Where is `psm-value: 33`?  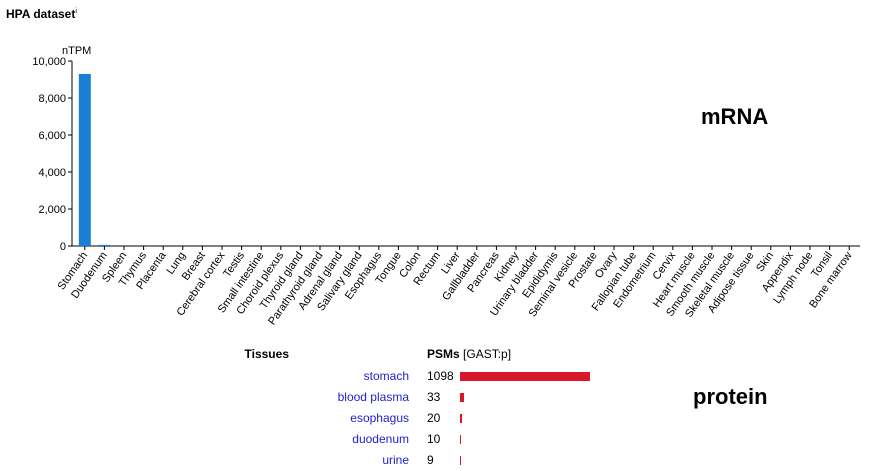 psm-value: 33 is located at coordinates (434, 397).